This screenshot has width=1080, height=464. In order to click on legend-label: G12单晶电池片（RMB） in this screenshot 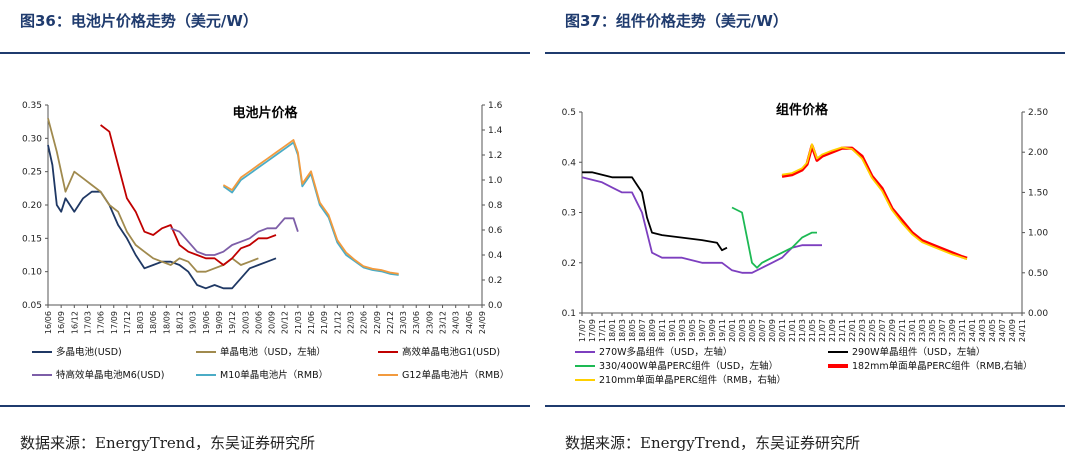, I will do `click(455, 375)`.